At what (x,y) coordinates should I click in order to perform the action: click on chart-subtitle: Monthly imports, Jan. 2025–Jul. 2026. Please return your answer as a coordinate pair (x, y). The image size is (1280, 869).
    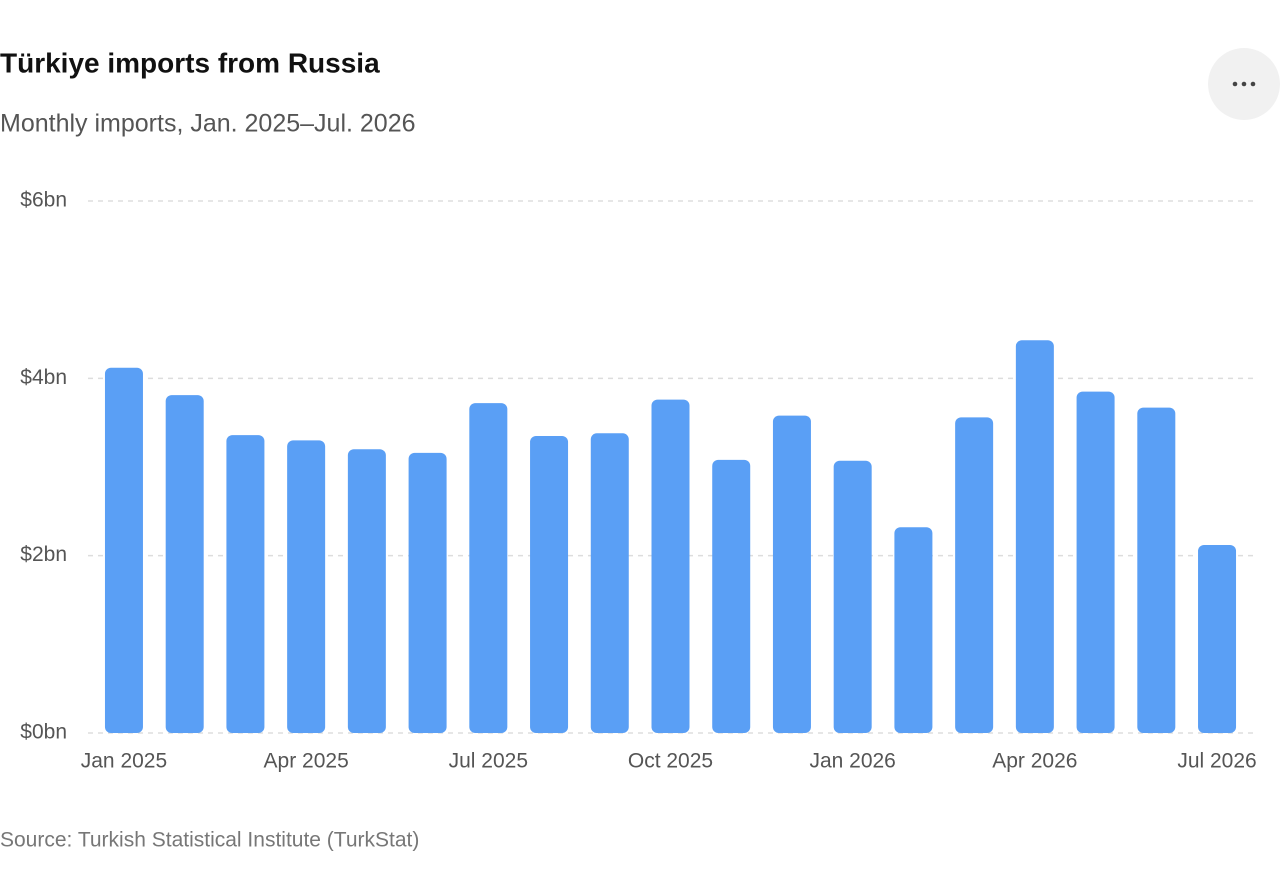
    Looking at the image, I should click on (208, 124).